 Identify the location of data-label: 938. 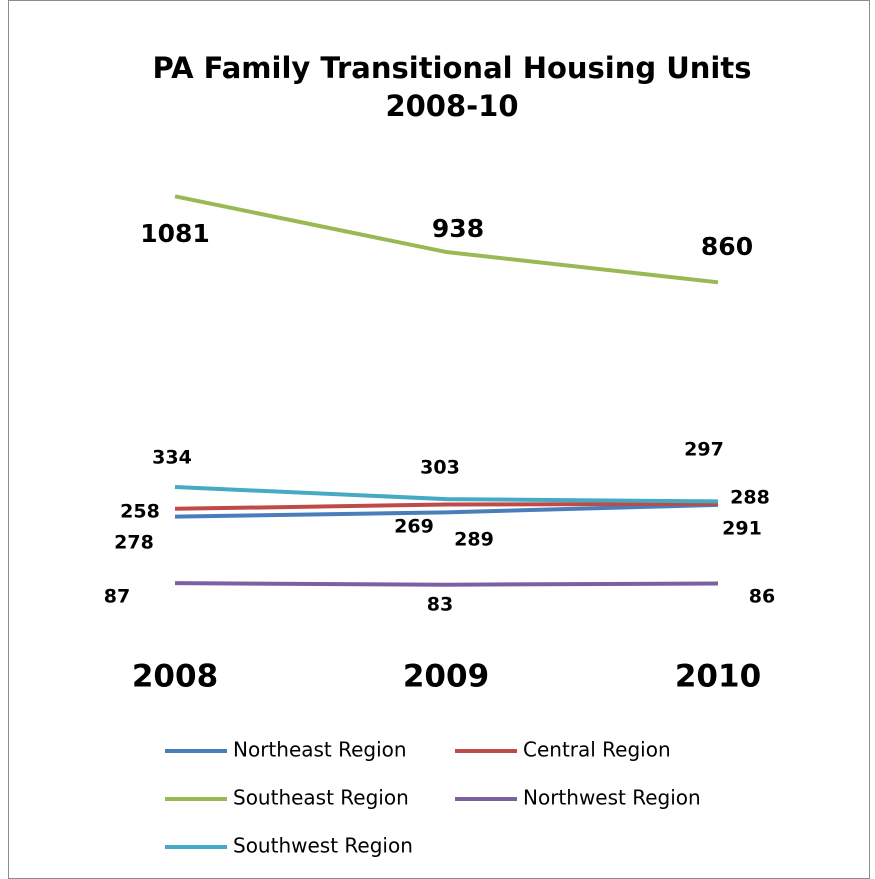
(458, 228).